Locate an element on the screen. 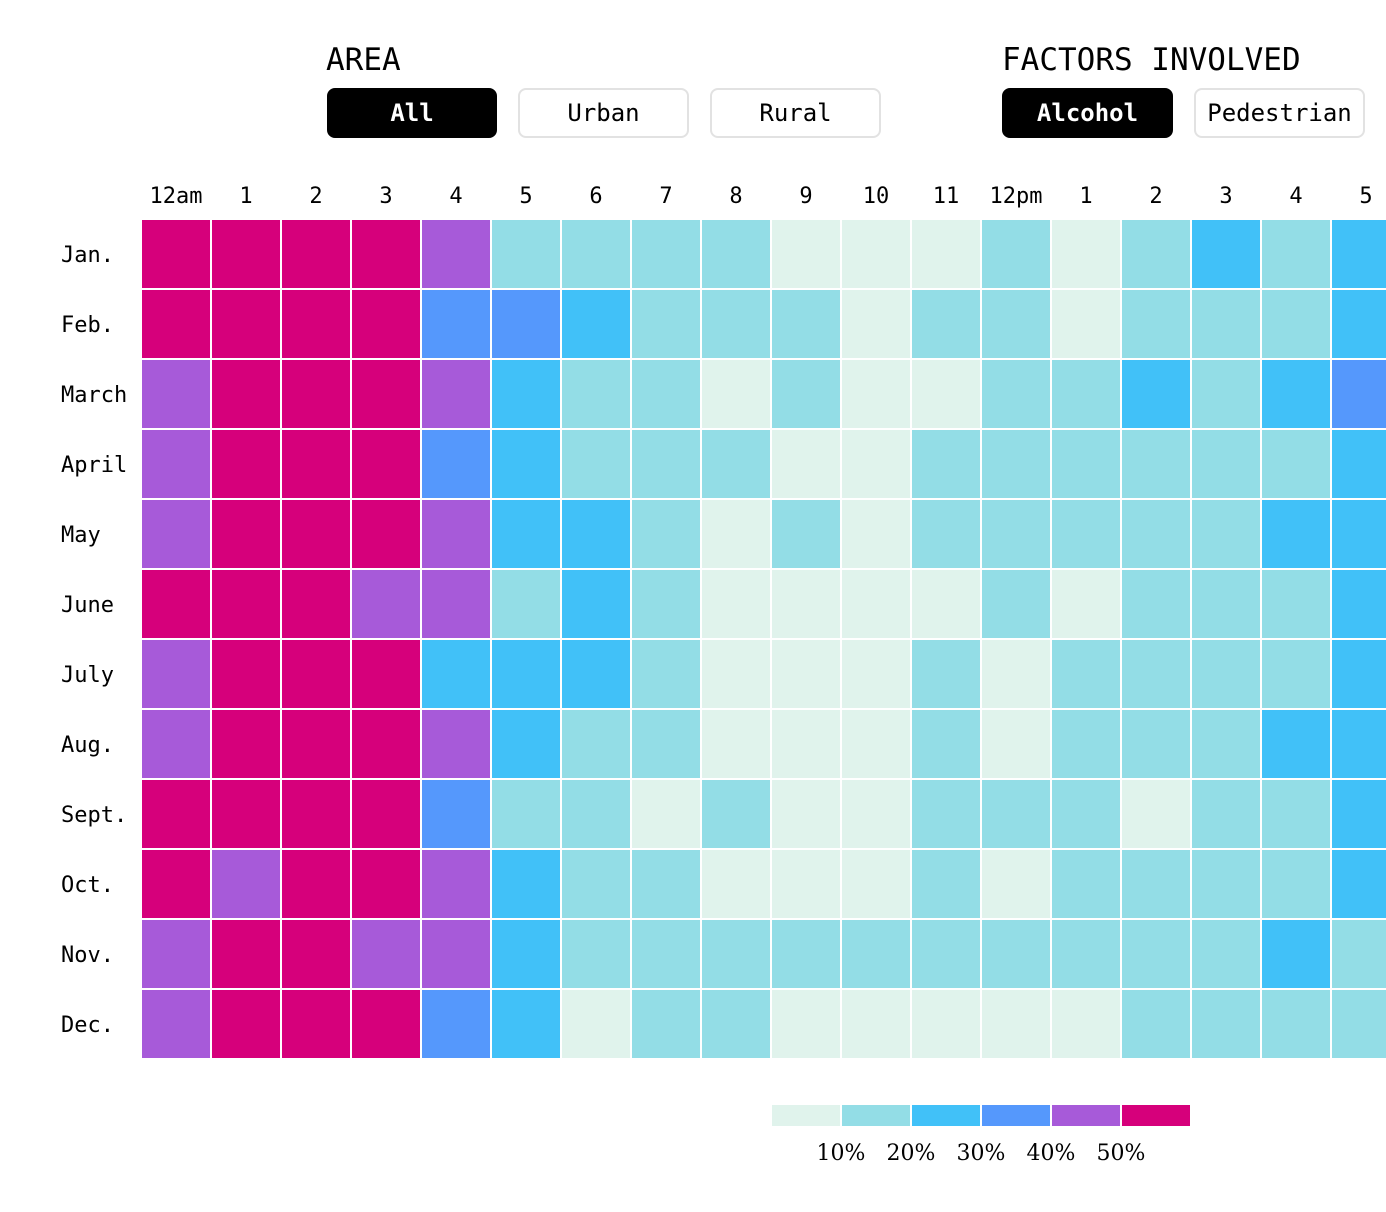 Image resolution: width=1386 pixels, height=1212 pixels. heatmap-cell-Jan.-2-col2 is located at coordinates (316, 254).